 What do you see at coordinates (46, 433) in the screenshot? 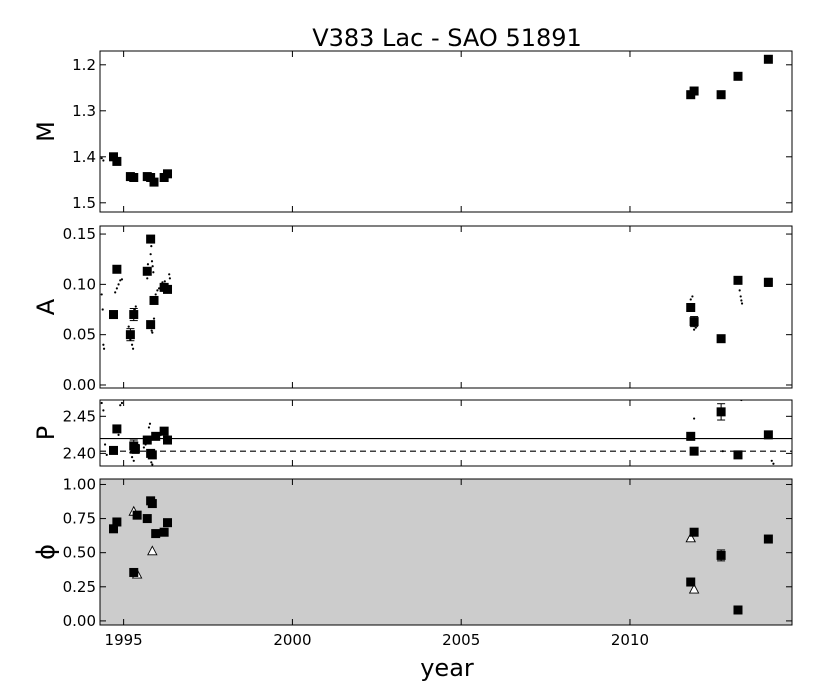
I see `y-axis-label: P` at bounding box center [46, 433].